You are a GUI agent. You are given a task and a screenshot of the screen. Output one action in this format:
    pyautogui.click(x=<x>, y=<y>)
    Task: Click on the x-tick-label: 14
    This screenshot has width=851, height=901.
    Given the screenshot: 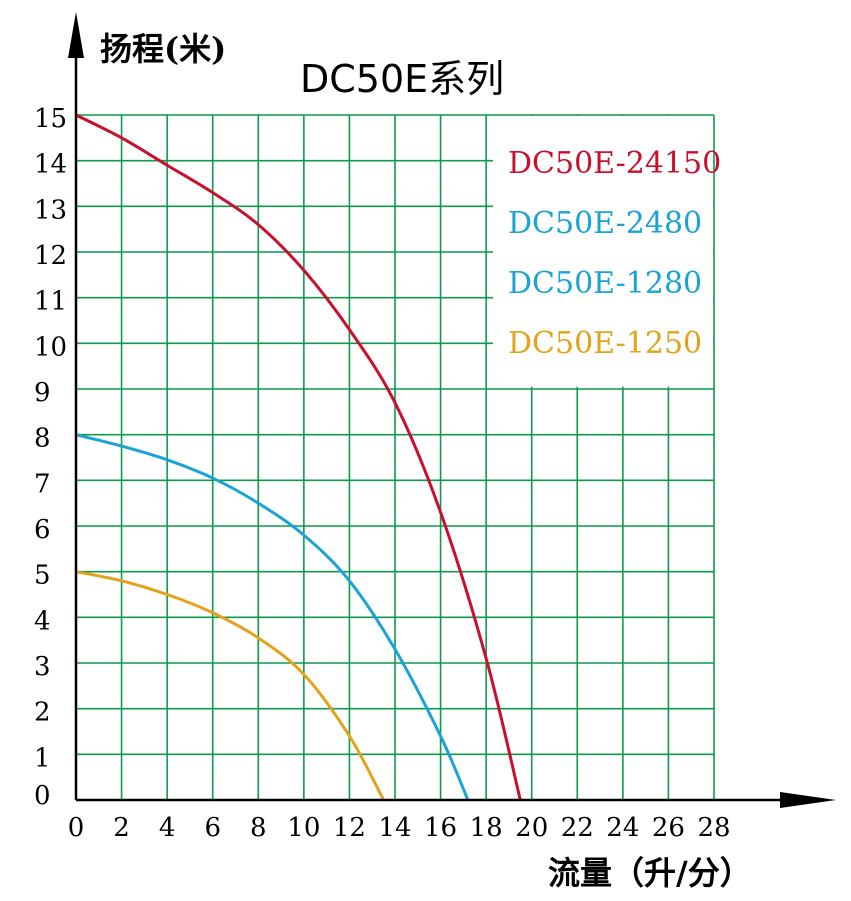 What is the action you would take?
    pyautogui.click(x=394, y=828)
    